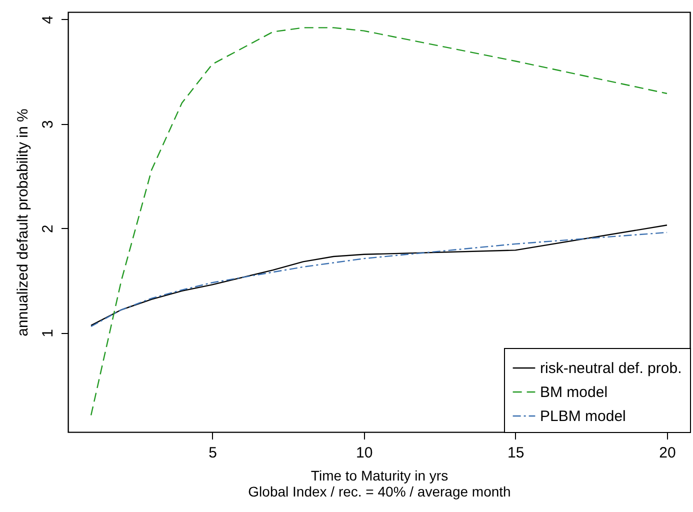 The height and width of the screenshot is (512, 693). I want to click on x-tick-label: 10, so click(364, 453).